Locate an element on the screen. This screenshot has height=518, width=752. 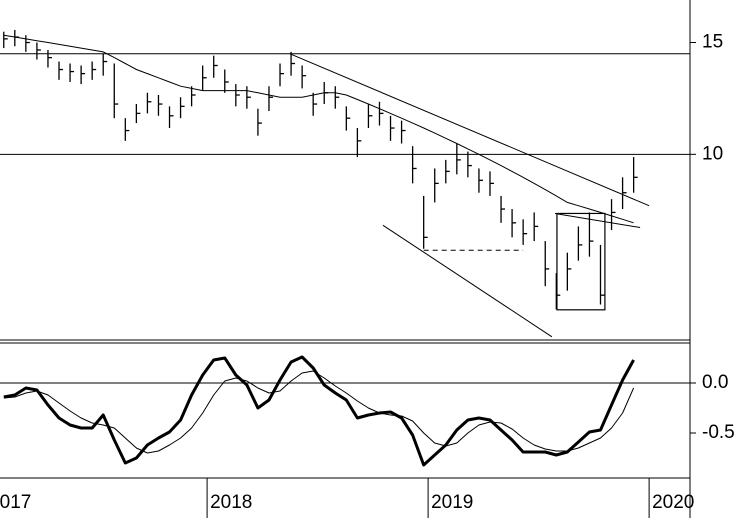
y-tick-label: 15 is located at coordinates (712, 42).